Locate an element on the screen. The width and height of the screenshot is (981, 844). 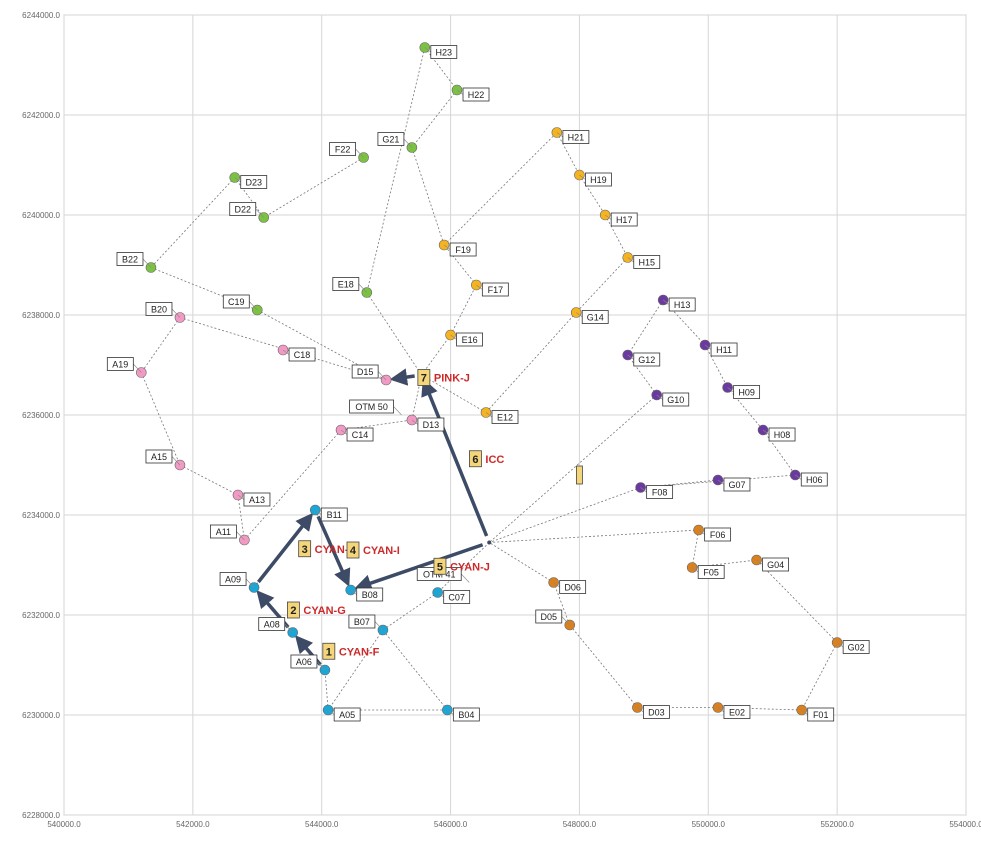
point-label: H15 is located at coordinates (646, 263).